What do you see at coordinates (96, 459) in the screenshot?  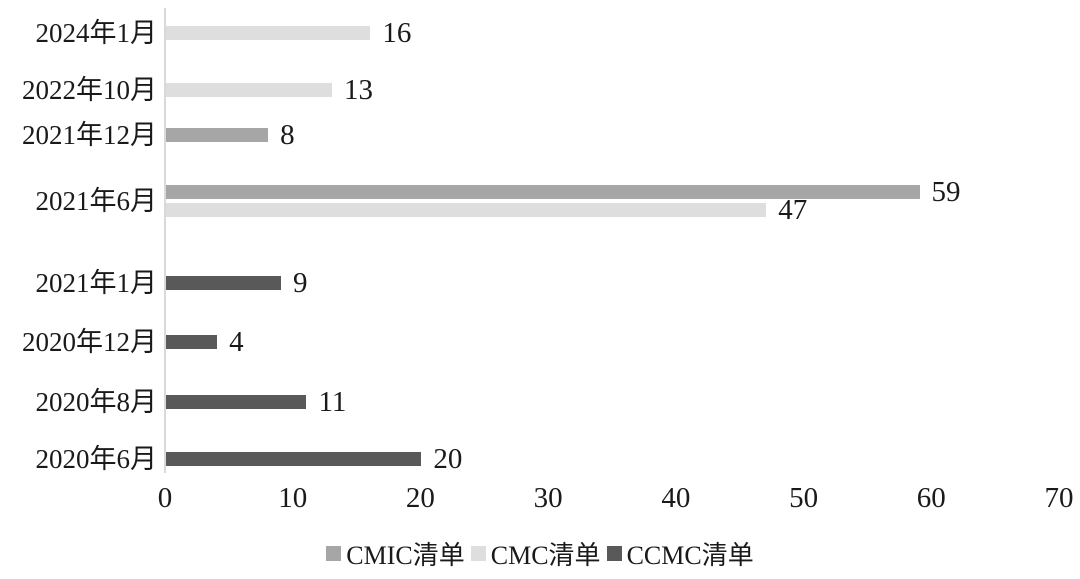 I see `category-axis-label: 2020年6月` at bounding box center [96, 459].